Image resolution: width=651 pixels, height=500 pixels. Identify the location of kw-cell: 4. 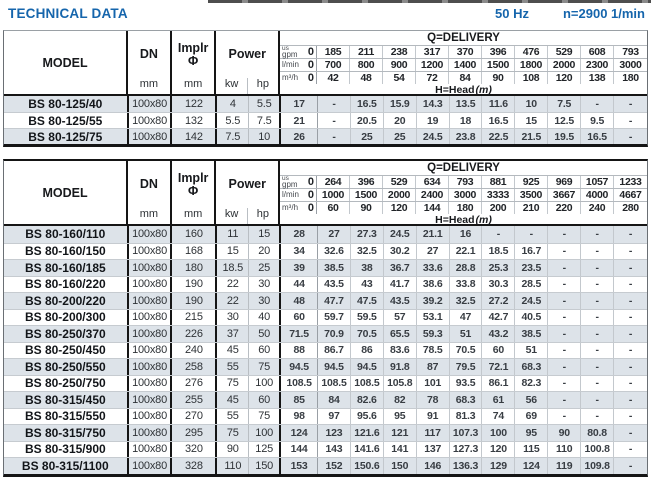
(233, 104).